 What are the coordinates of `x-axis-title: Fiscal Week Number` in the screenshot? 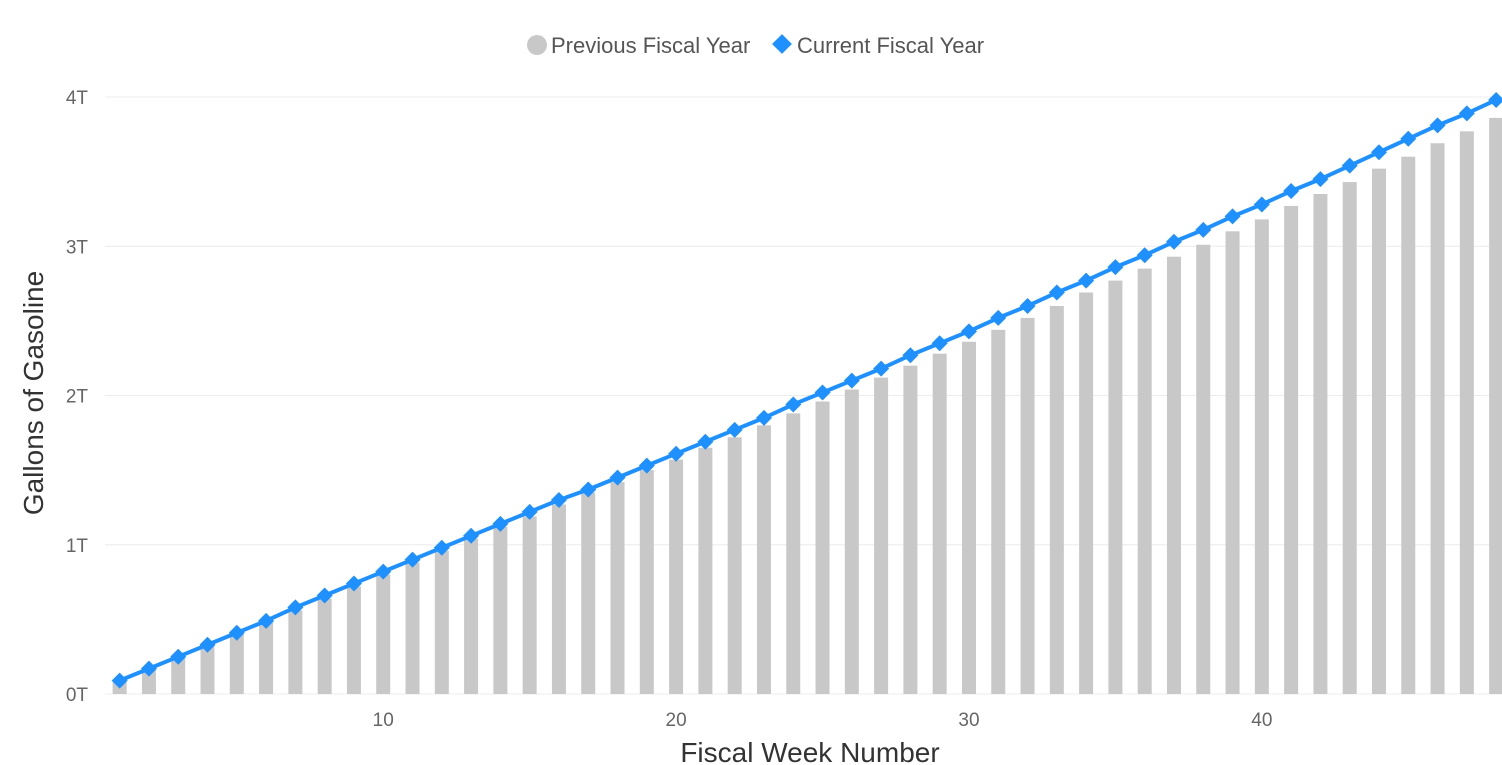 It's located at (809, 751).